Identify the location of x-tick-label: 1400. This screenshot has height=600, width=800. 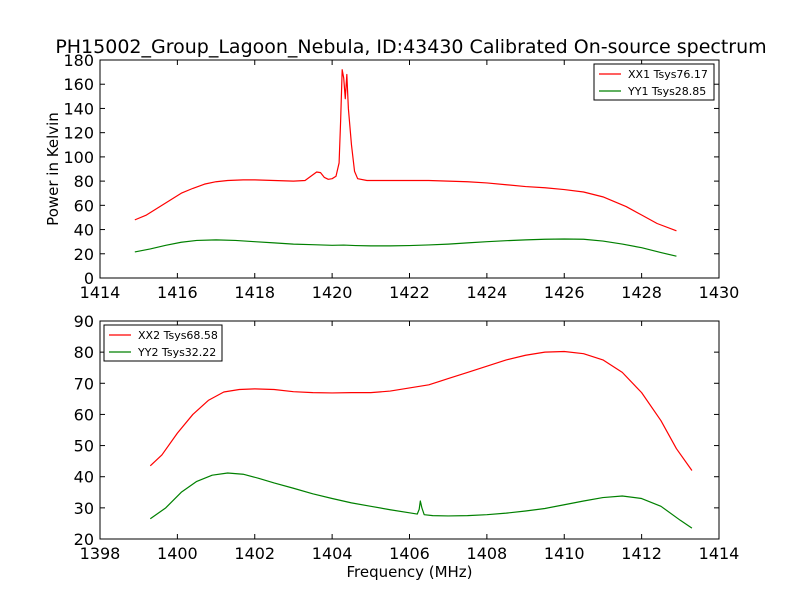
(177, 553).